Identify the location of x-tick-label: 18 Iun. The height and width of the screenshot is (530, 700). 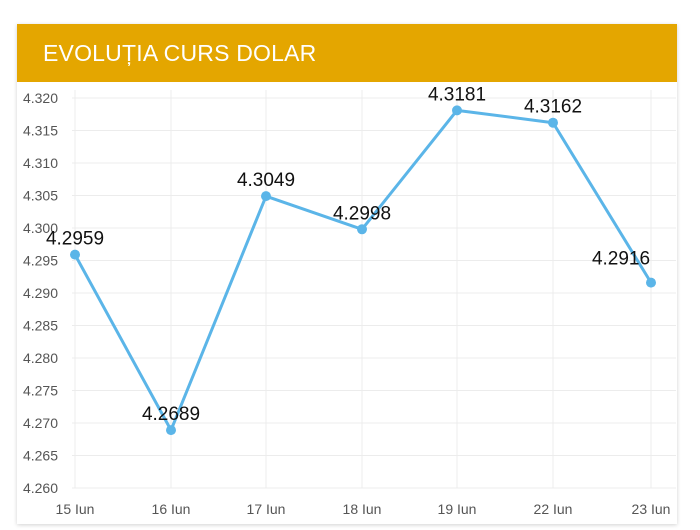
(362, 509).